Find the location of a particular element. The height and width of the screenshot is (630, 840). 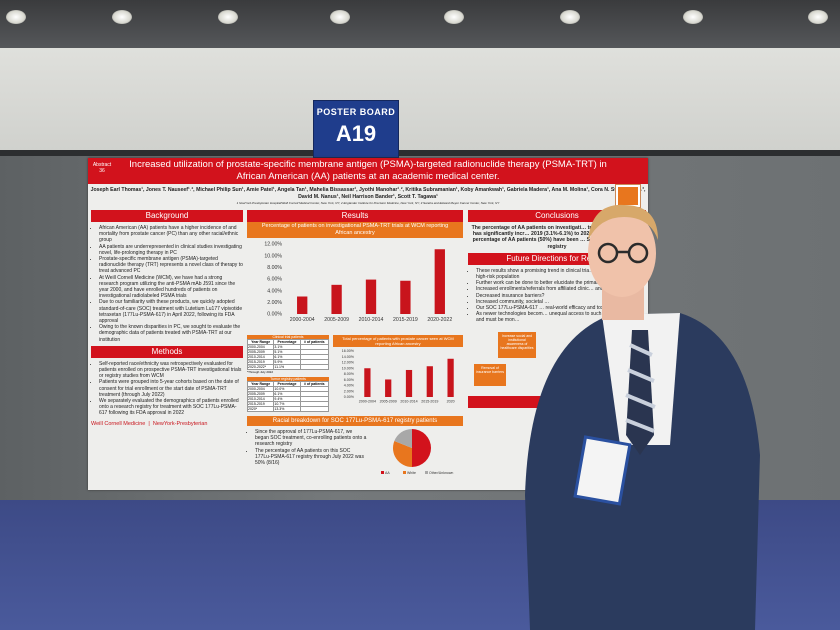

pie-chart: AA White Other/Unknown is located at coordinates (417, 452).